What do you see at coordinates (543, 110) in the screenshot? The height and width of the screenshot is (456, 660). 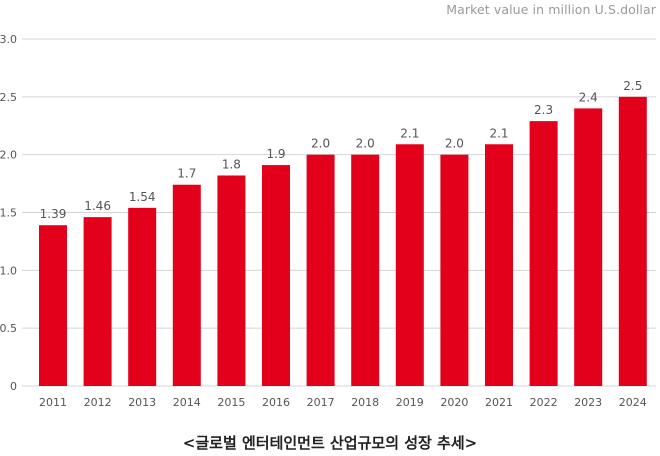 I see `value-label: 2.3` at bounding box center [543, 110].